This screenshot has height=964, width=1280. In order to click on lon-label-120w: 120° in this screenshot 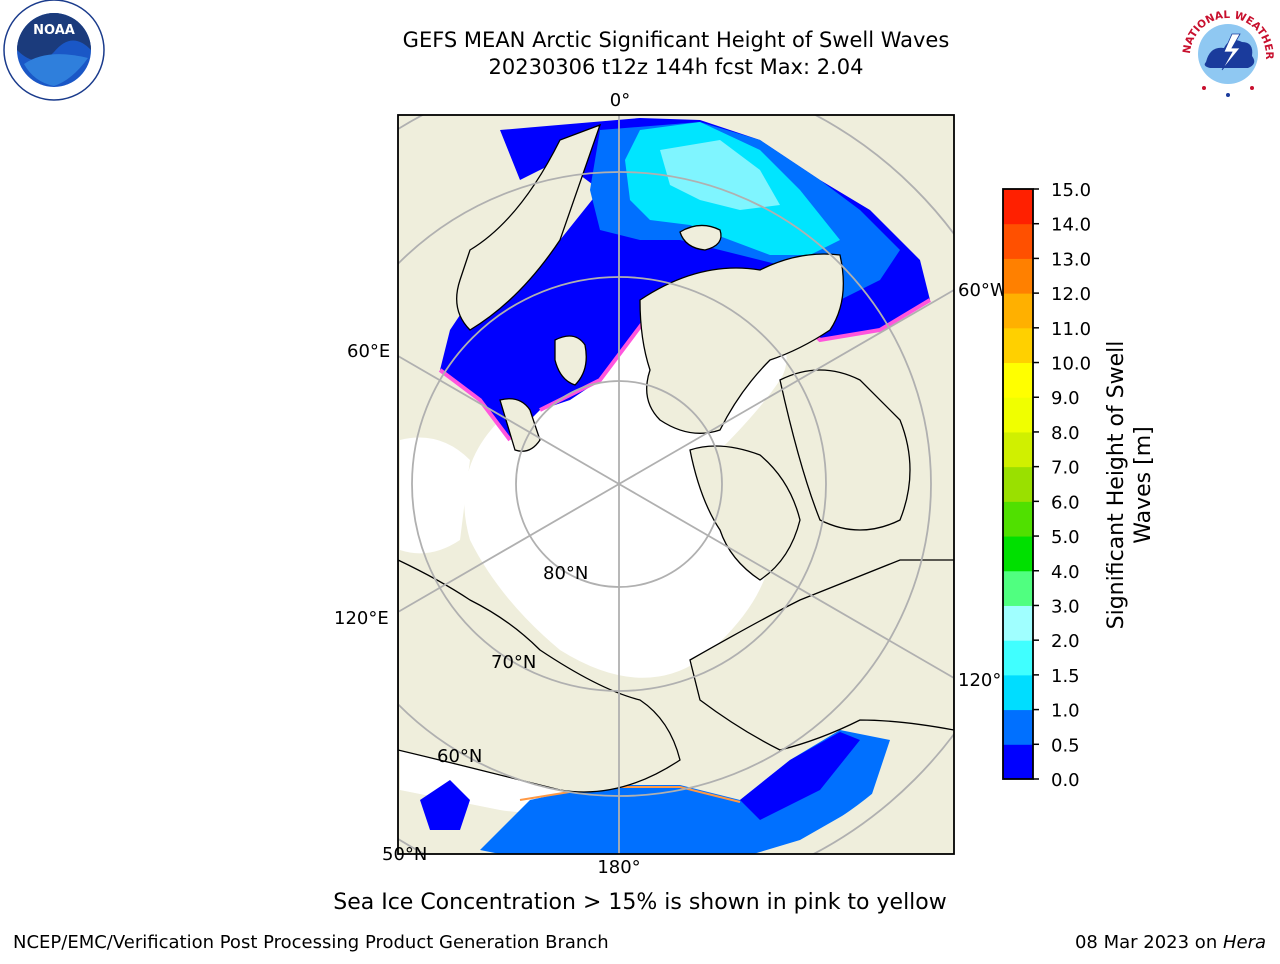, I will do `click(979, 680)`.